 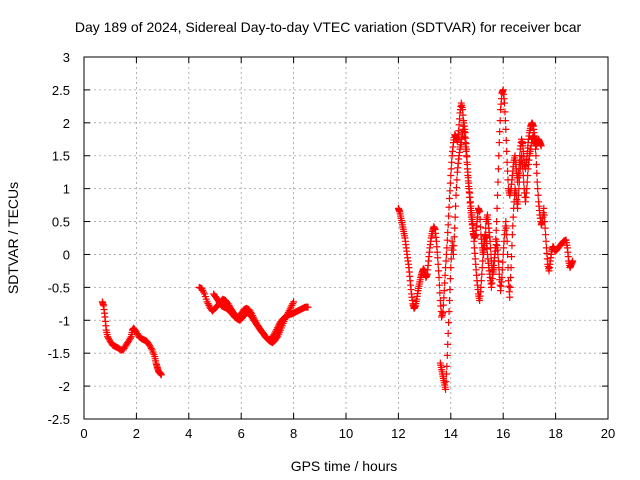 I want to click on y-tick-label: 1.5, so click(x=61, y=156).